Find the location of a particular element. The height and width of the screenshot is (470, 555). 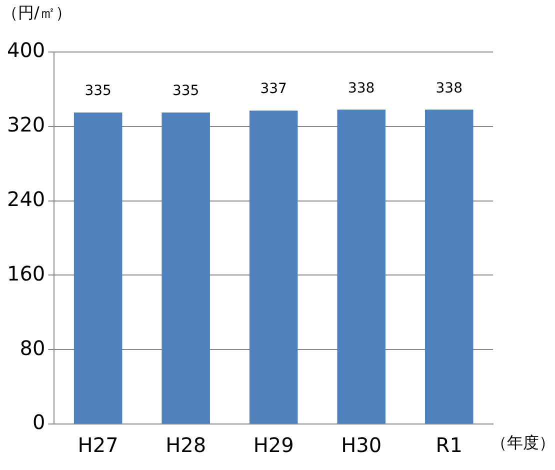

y-tick-label: 320 is located at coordinates (26, 124).